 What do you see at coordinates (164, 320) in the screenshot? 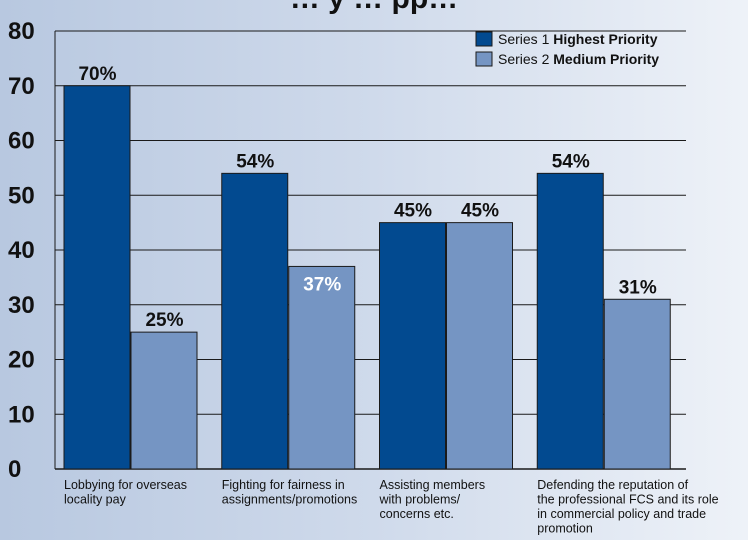
I see `data-label: 25%` at bounding box center [164, 320].